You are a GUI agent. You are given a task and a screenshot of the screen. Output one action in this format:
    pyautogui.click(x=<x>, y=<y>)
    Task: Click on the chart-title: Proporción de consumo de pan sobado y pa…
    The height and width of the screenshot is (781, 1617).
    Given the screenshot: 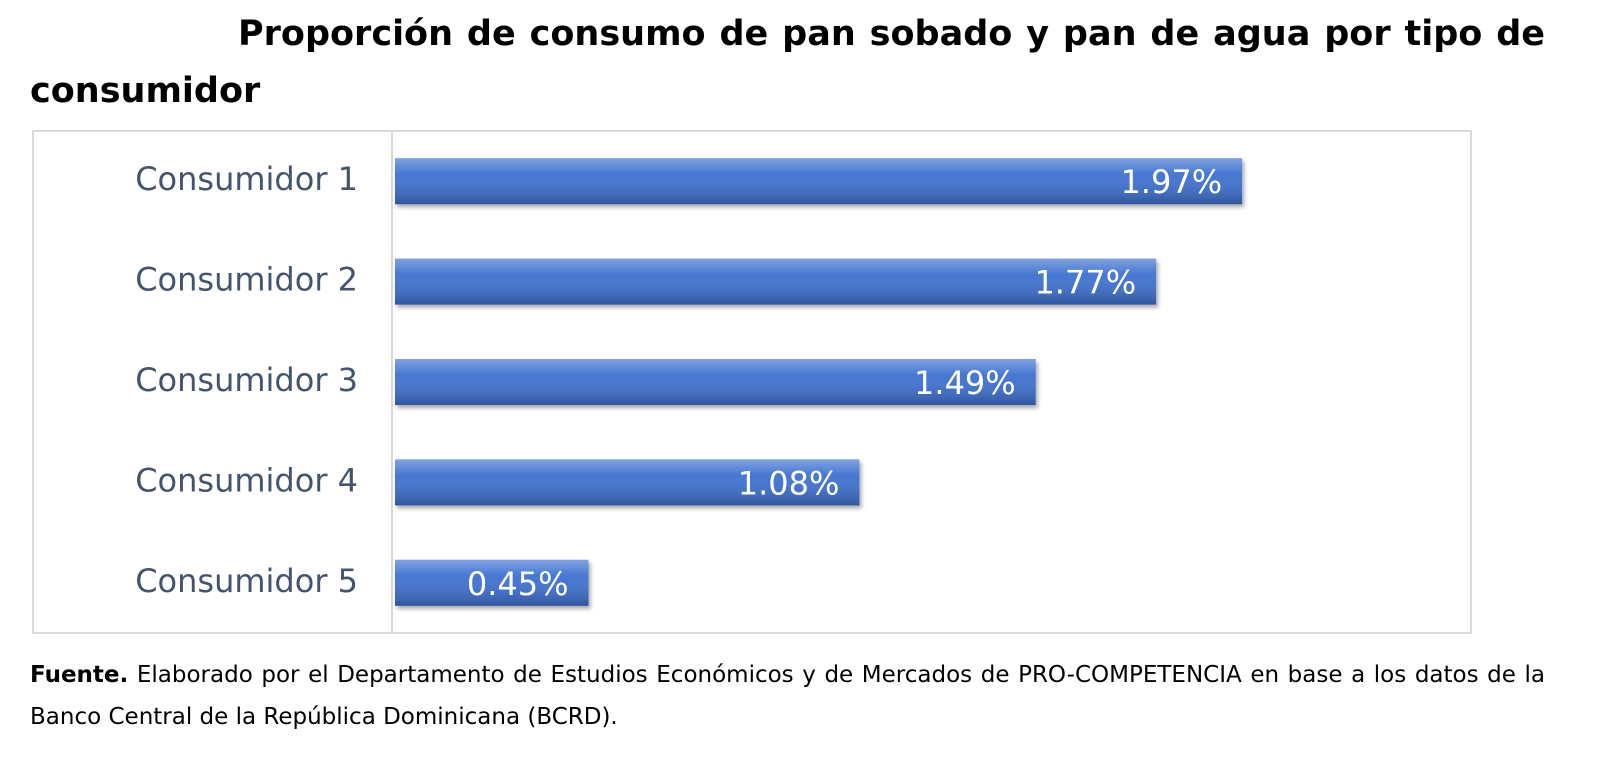 What is the action you would take?
    pyautogui.click(x=787, y=62)
    